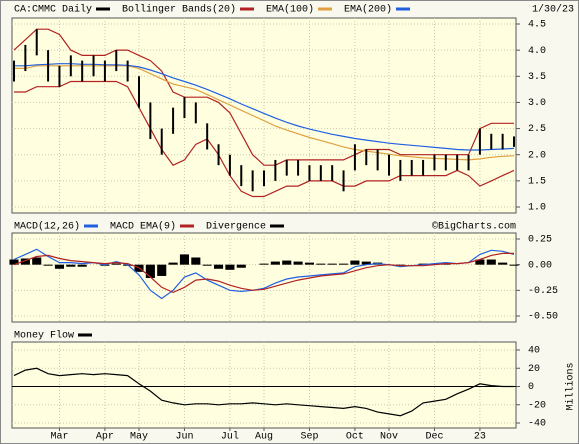  I want to click on y-tick-label: 20, so click(534, 369).